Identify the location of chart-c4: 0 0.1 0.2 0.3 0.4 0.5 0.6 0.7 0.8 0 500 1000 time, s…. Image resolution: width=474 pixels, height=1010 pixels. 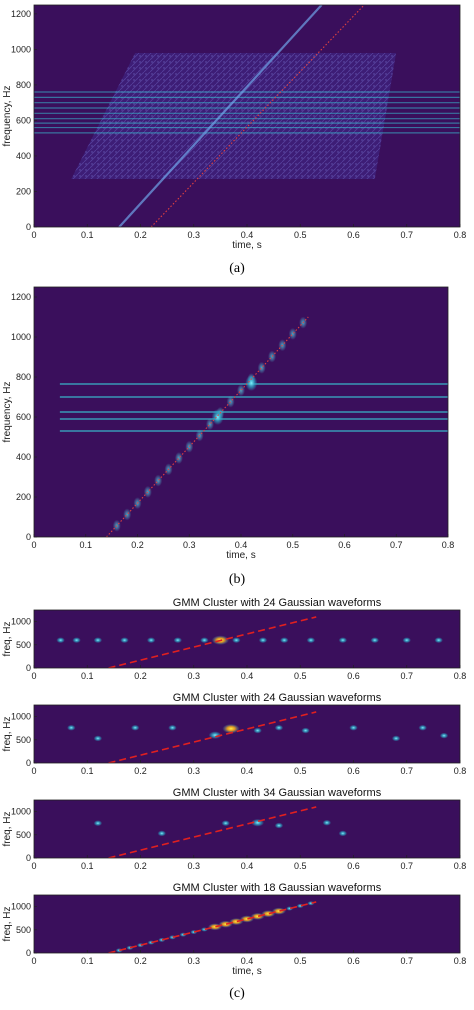
(234, 929).